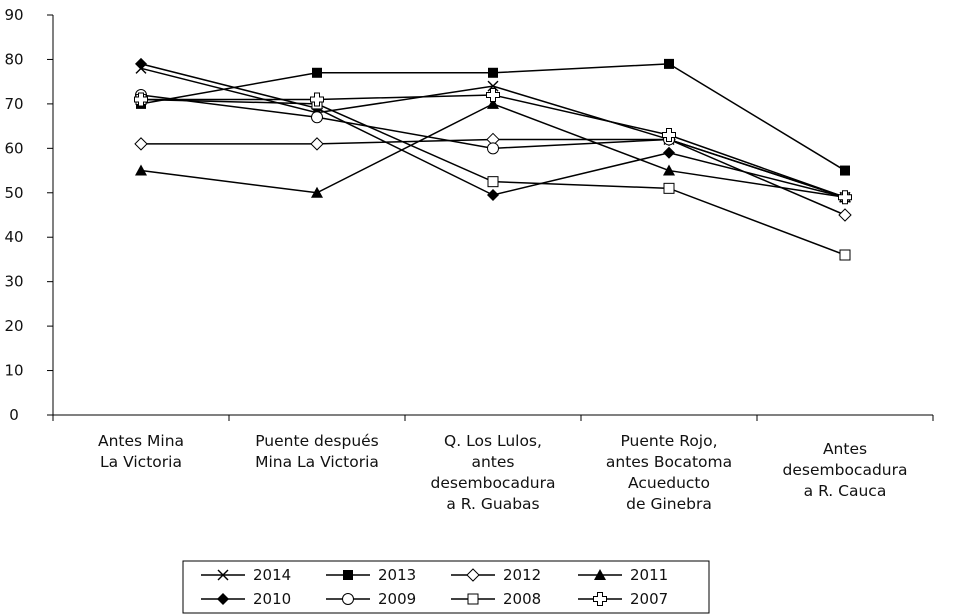  Describe the element at coordinates (623, 599) in the screenshot. I see `legend-item-2007: 2007` at that location.